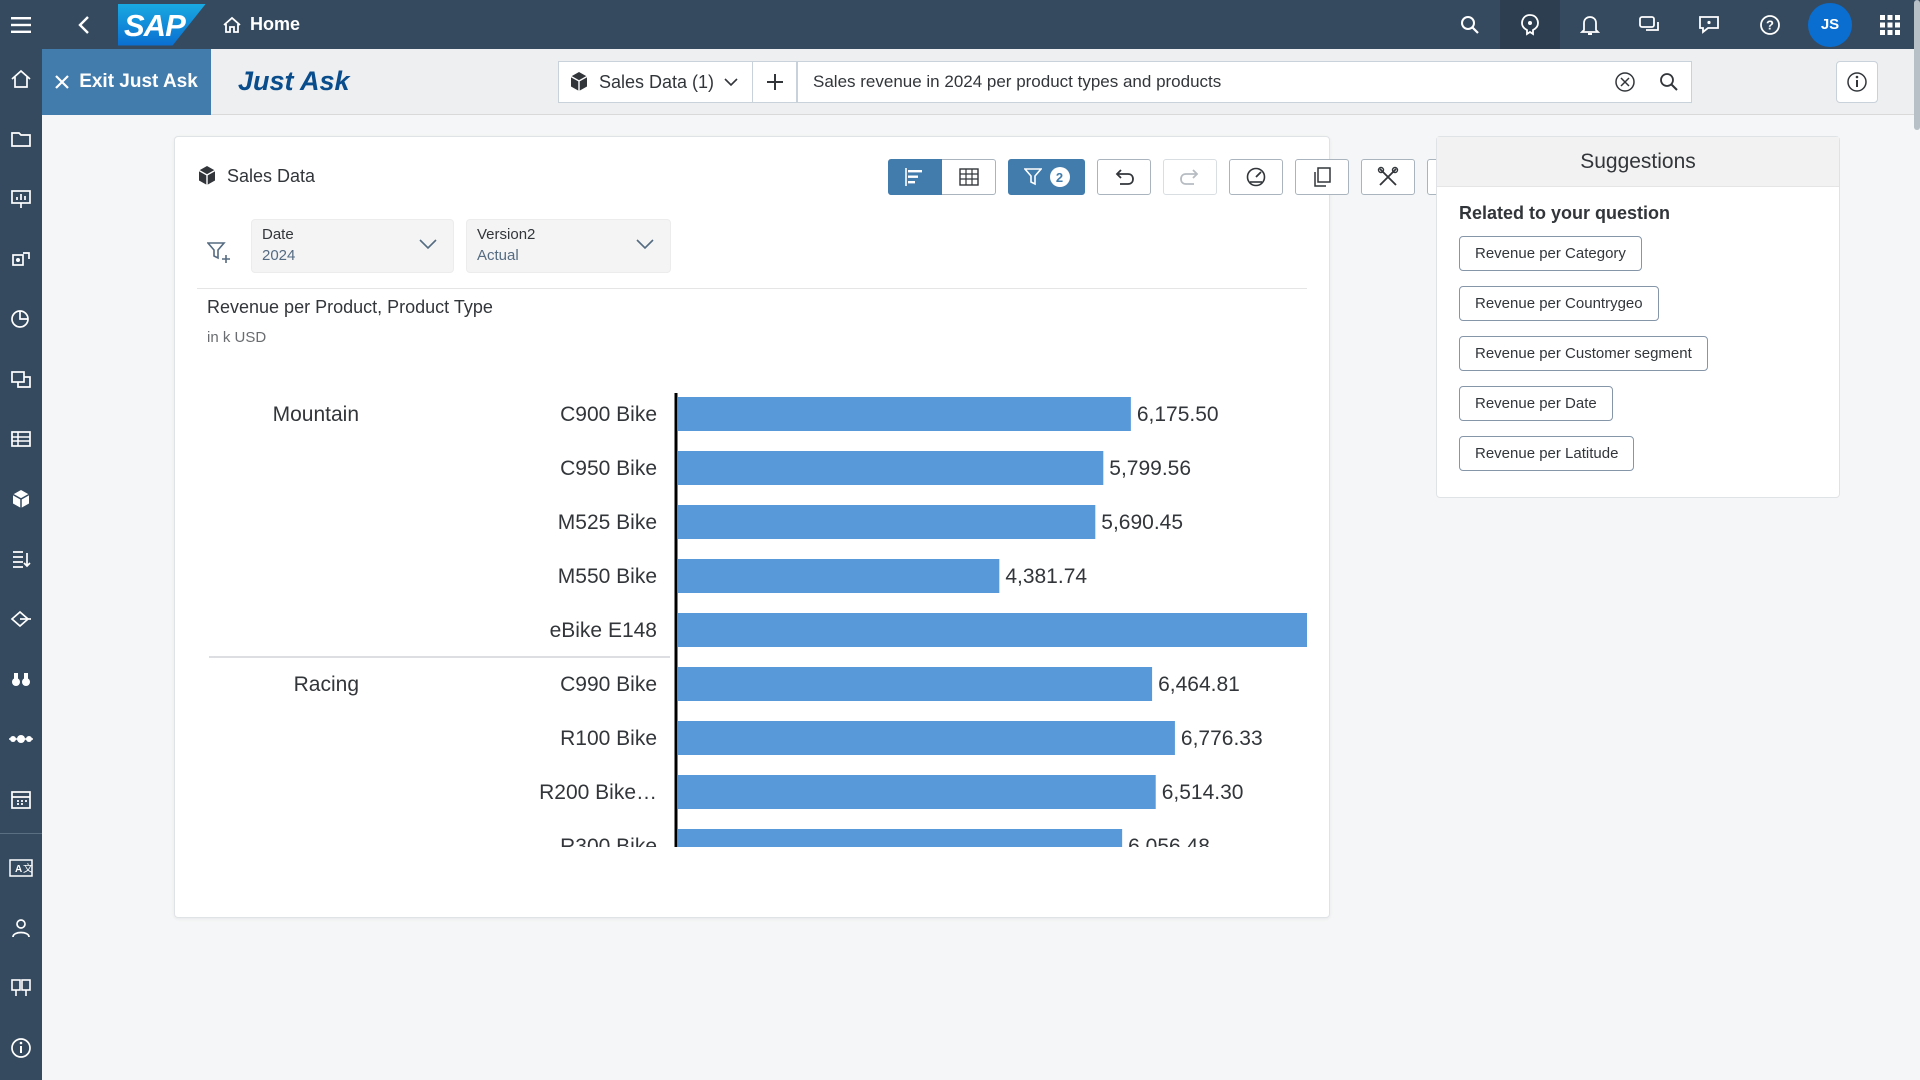  I want to click on copy-icon, so click(1322, 177).